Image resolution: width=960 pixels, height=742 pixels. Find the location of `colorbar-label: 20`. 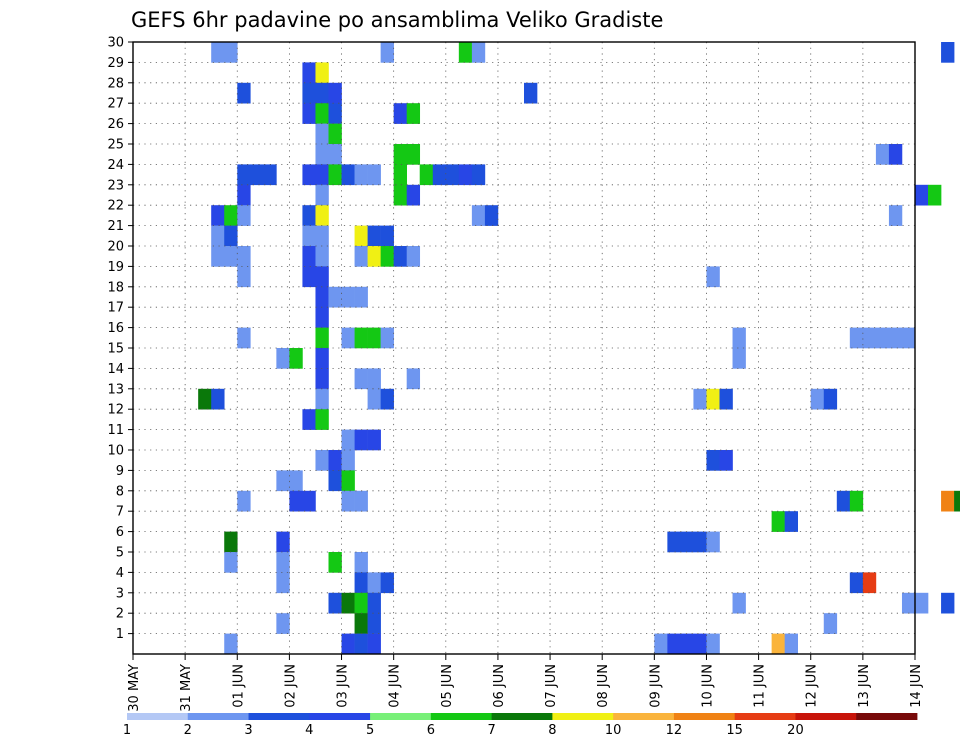

colorbar-label: 20 is located at coordinates (795, 730).